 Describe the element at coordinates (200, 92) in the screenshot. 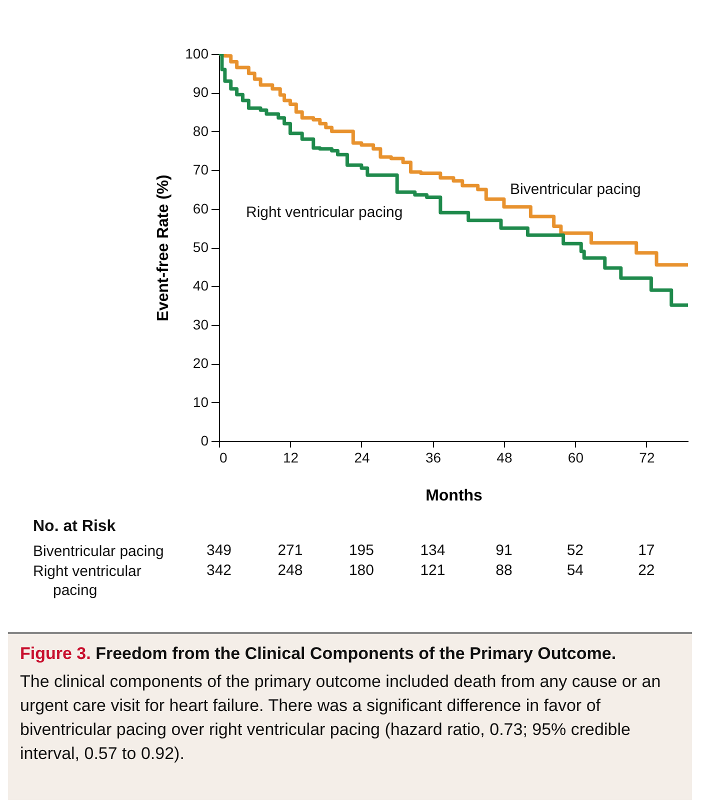

I see `y-tick-label: 90` at that location.